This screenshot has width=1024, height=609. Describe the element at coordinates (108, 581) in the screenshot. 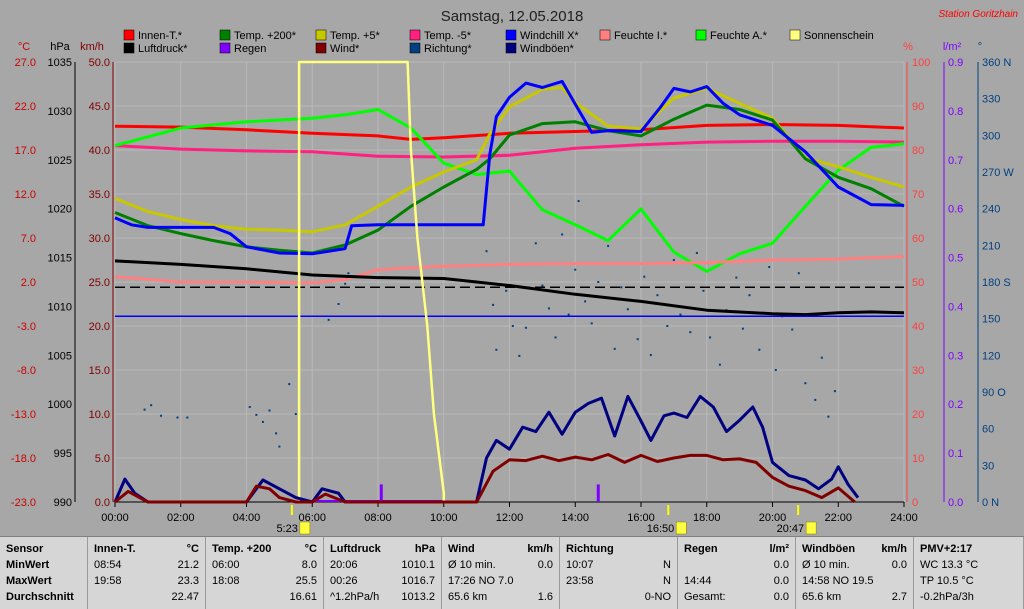

I see `stats-cell-left: 19:58` at that location.